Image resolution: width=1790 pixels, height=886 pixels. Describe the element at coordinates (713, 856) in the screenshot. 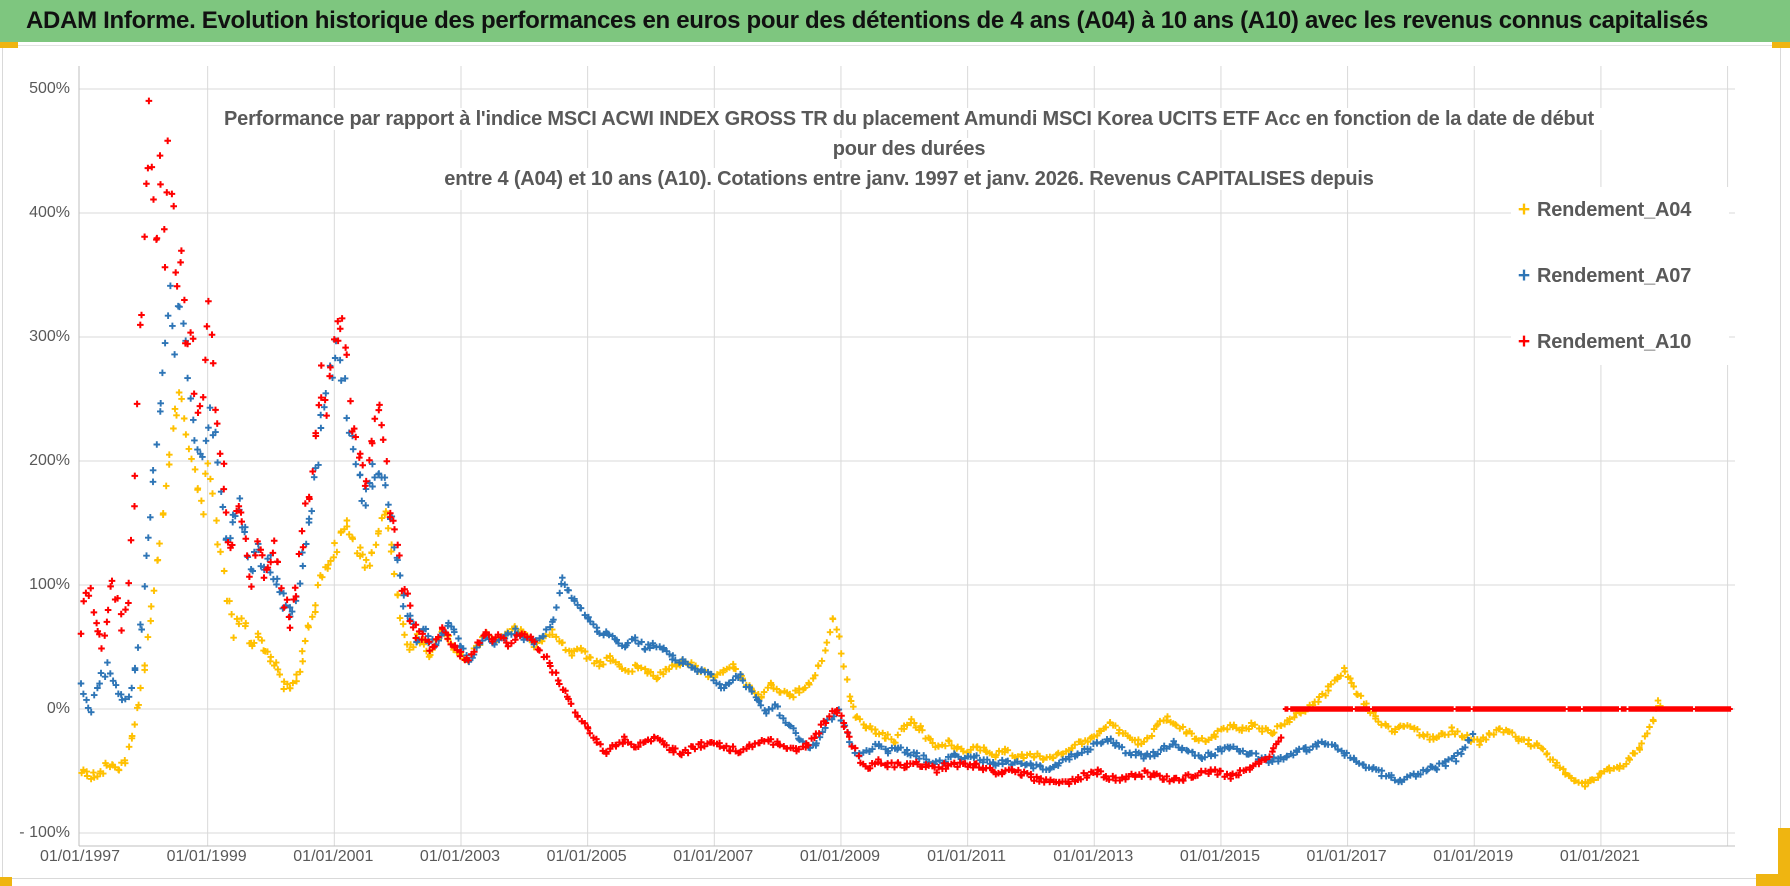

I see `x-axis-tick-label: 01/01/2007` at that location.